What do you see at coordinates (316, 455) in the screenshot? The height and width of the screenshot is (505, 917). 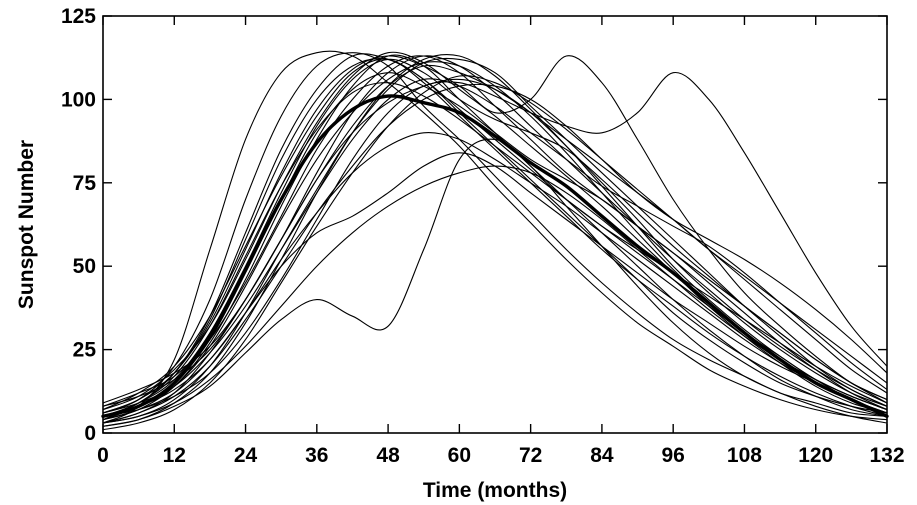 I see `x-tick-label: 36` at bounding box center [316, 455].